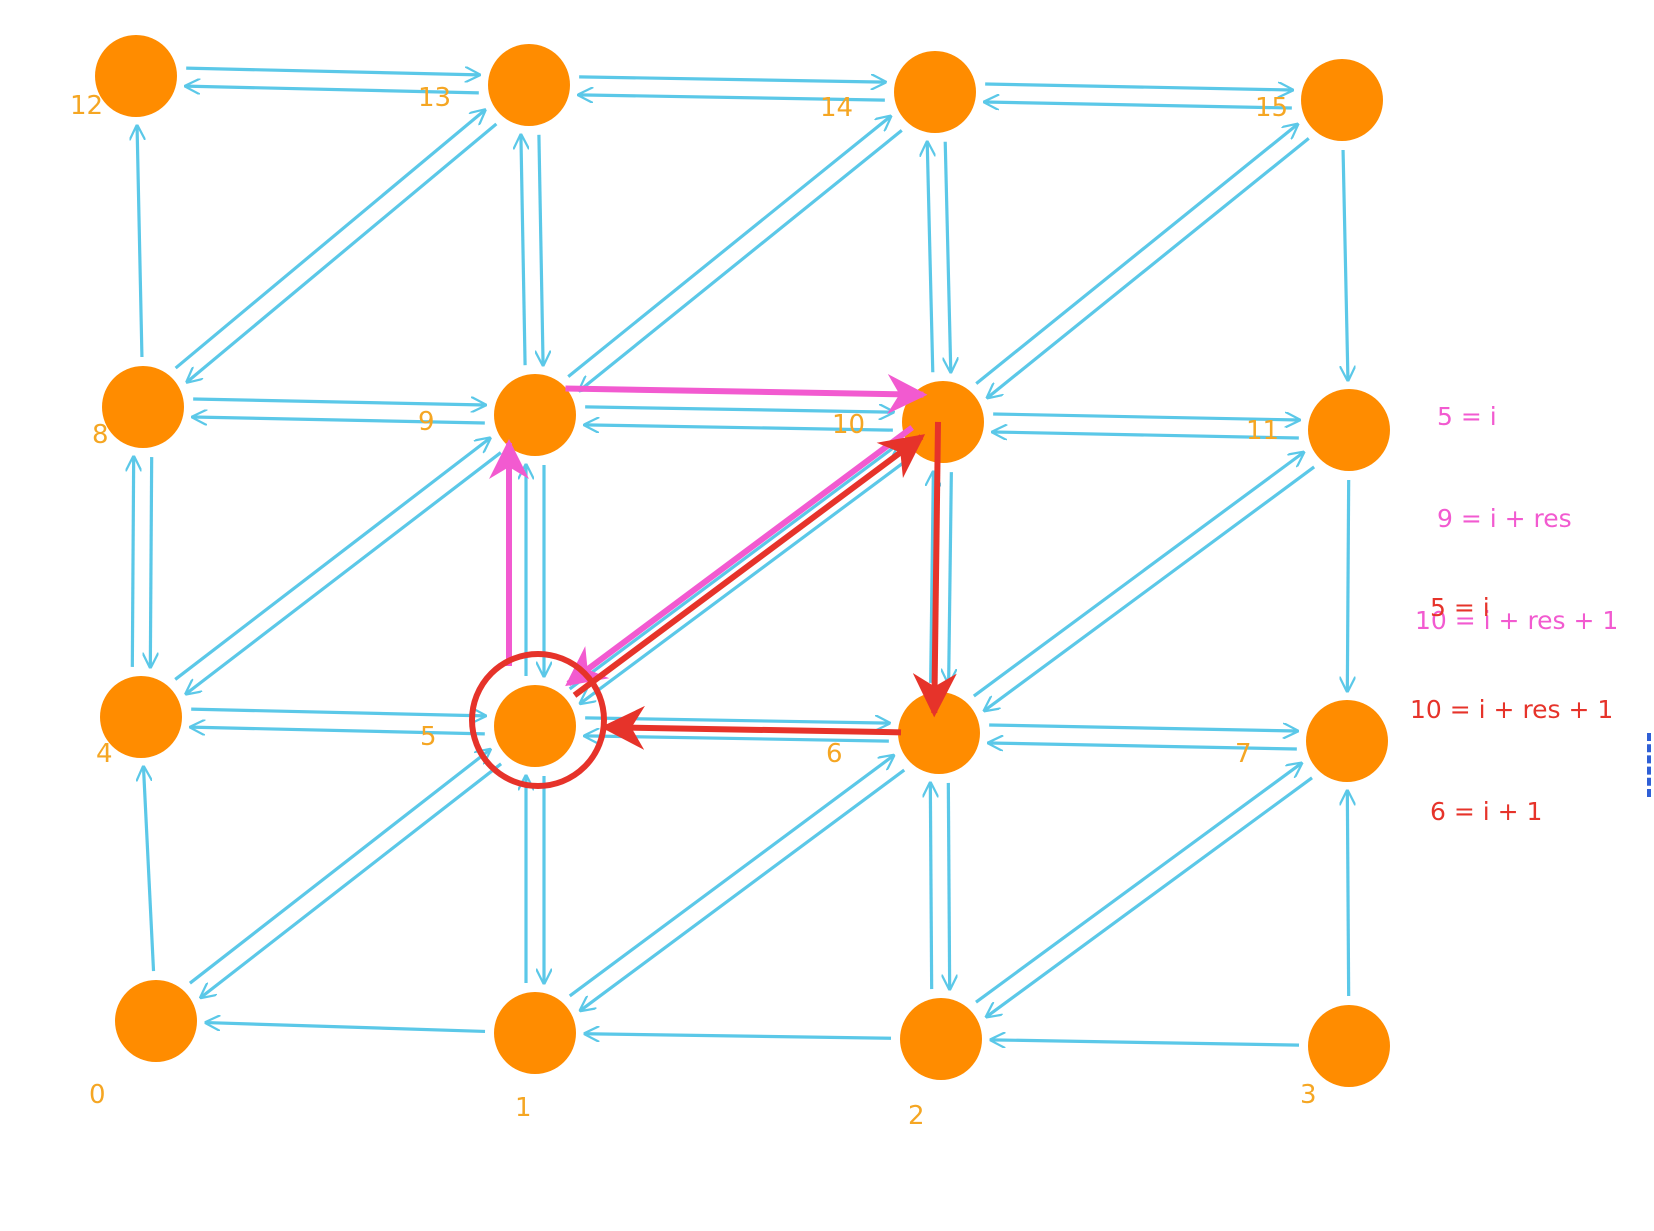 The height and width of the screenshot is (1231, 1654). What do you see at coordinates (1516, 502) in the screenshot?
I see `pink-formulas: 5 = i 9 = i + res 10 = i + res + 1` at bounding box center [1516, 502].